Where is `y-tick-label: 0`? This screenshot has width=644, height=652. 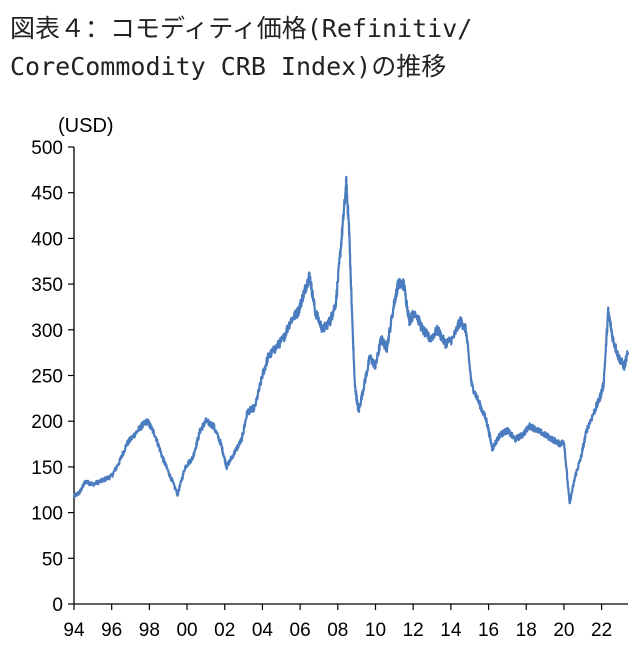 y-tick-label: 0 is located at coordinates (57, 605).